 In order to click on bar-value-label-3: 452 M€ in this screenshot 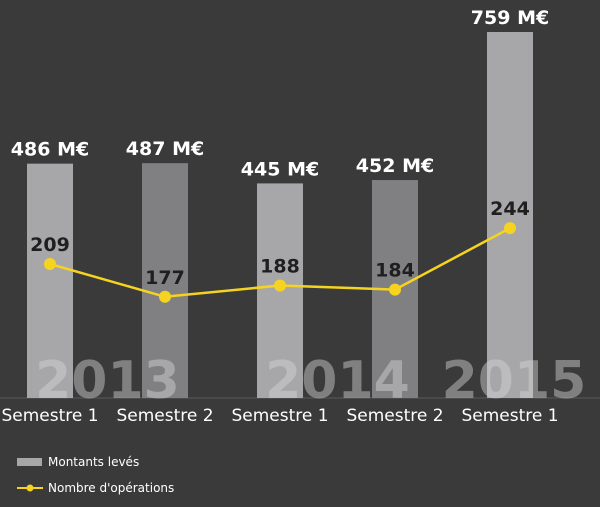, I will do `click(395, 166)`.